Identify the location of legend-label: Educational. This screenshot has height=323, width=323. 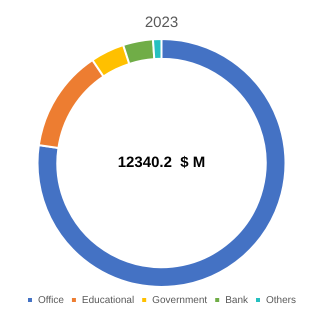
(108, 300).